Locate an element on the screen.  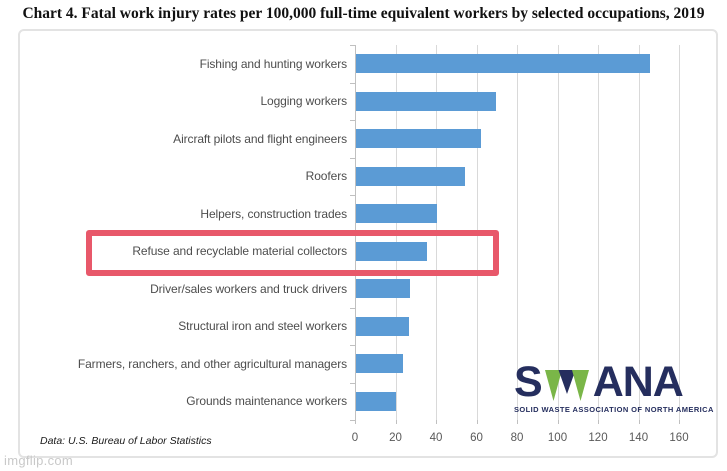
x-axis-tick-label: 80 is located at coordinates (517, 438).